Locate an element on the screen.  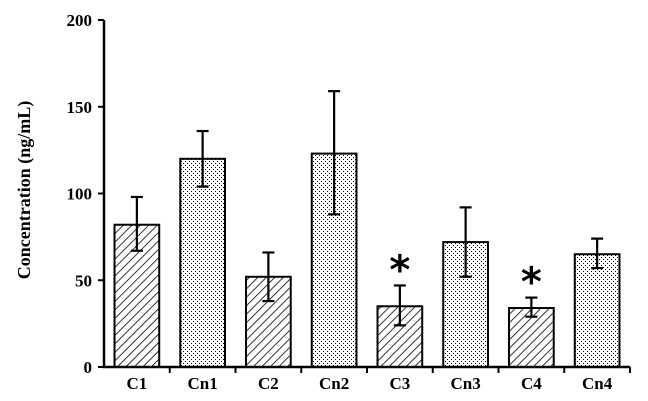
x-tick-label-c2: C2 is located at coordinates (268, 383).